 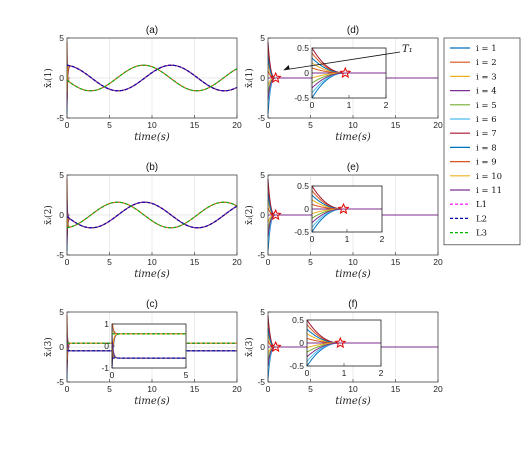 What do you see at coordinates (152, 30) in the screenshot?
I see `panel-title: (a)` at bounding box center [152, 30].